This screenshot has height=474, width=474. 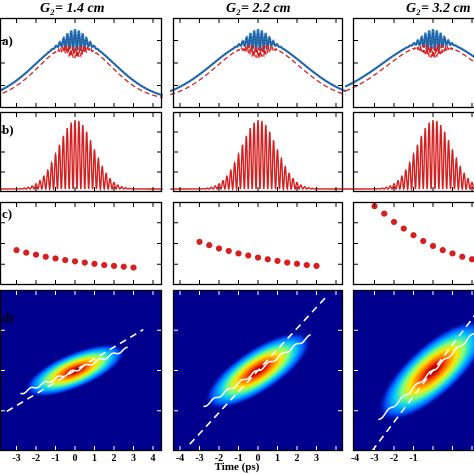 I want to click on column-title-2: G₂= 2.2 cm, so click(x=258, y=8).